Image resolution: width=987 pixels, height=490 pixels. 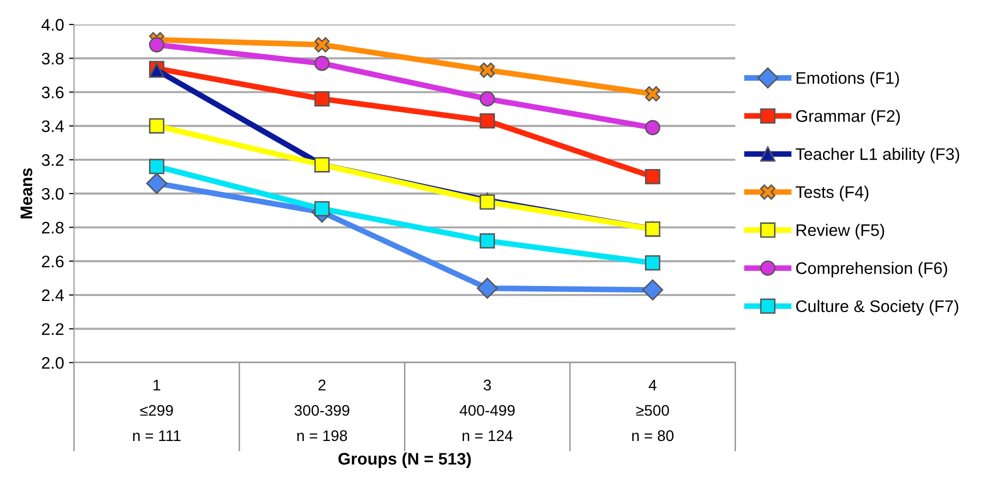 I want to click on x-axis-title: Groups (N = 513), so click(x=404, y=460).